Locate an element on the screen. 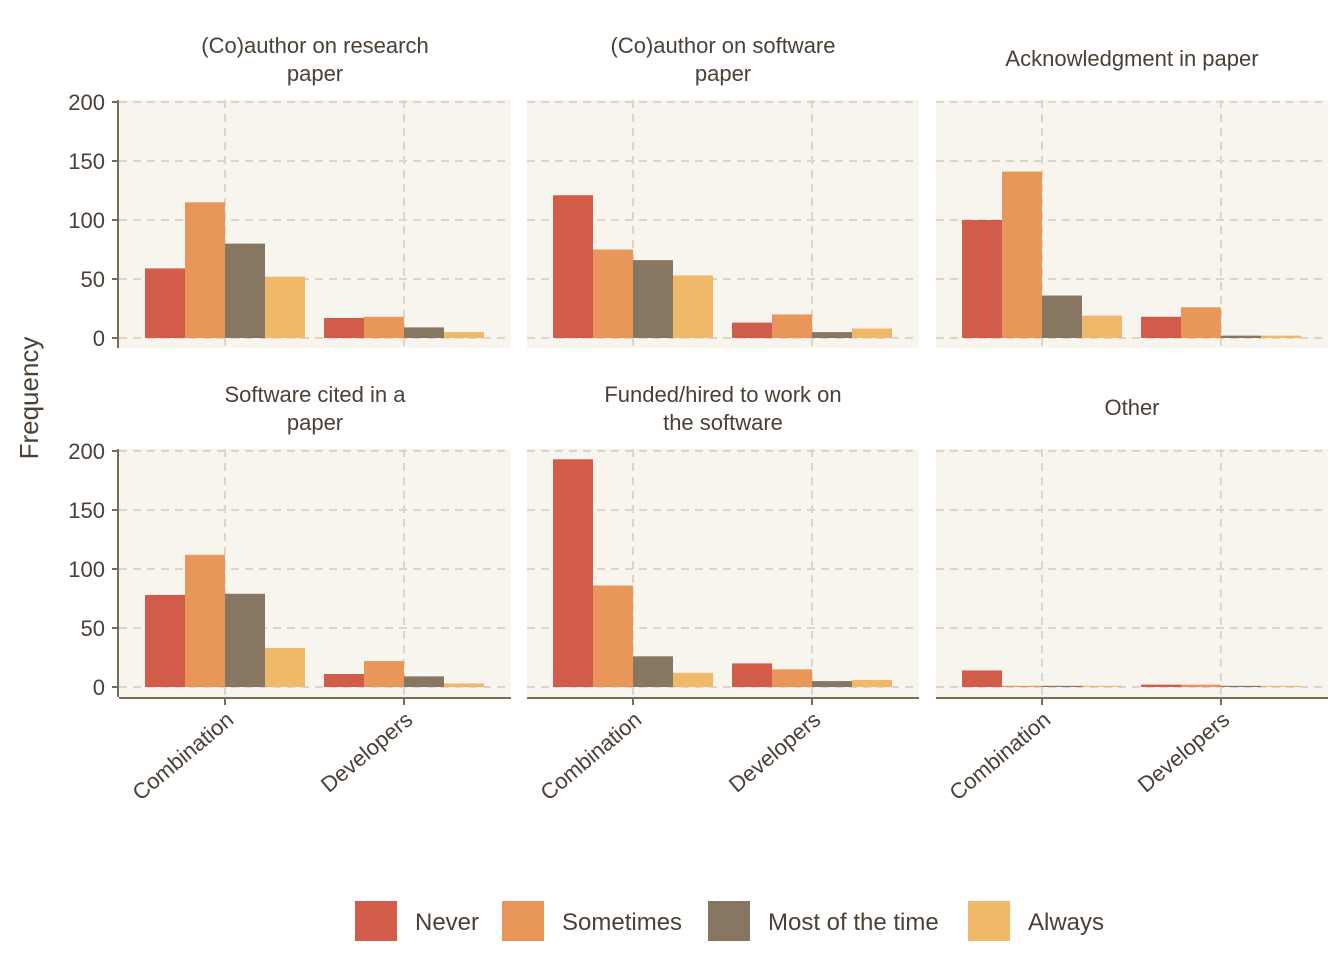  panel-title: Other is located at coordinates (1131, 407).